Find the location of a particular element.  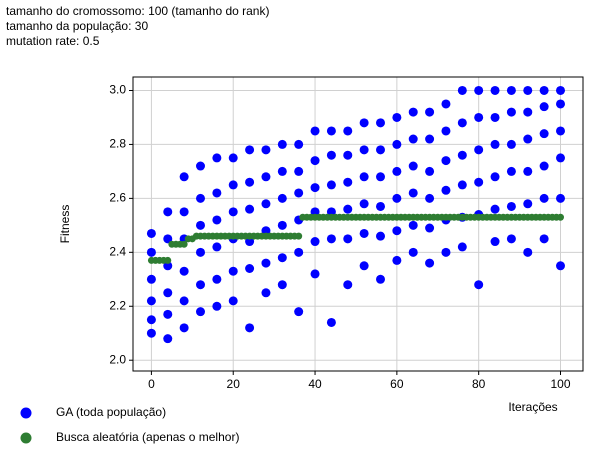

x-tick-label: 60 is located at coordinates (397, 384).